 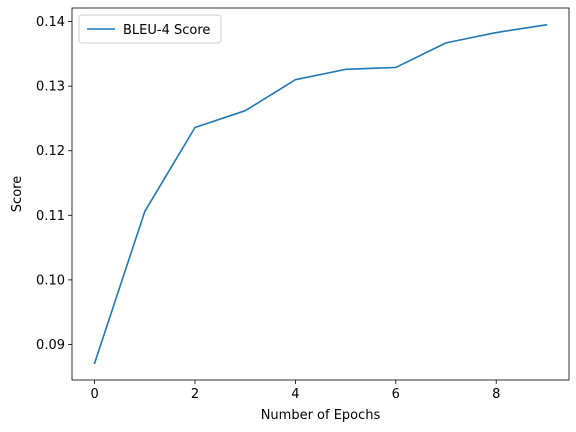 What do you see at coordinates (50, 280) in the screenshot?
I see `y-tick-label: 0.10` at bounding box center [50, 280].